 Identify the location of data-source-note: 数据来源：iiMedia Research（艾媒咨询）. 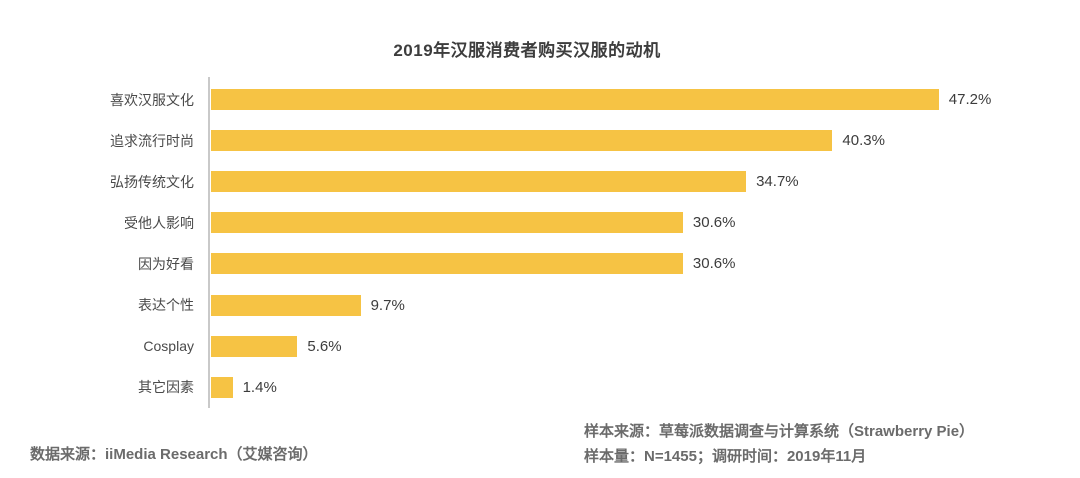
(174, 454).